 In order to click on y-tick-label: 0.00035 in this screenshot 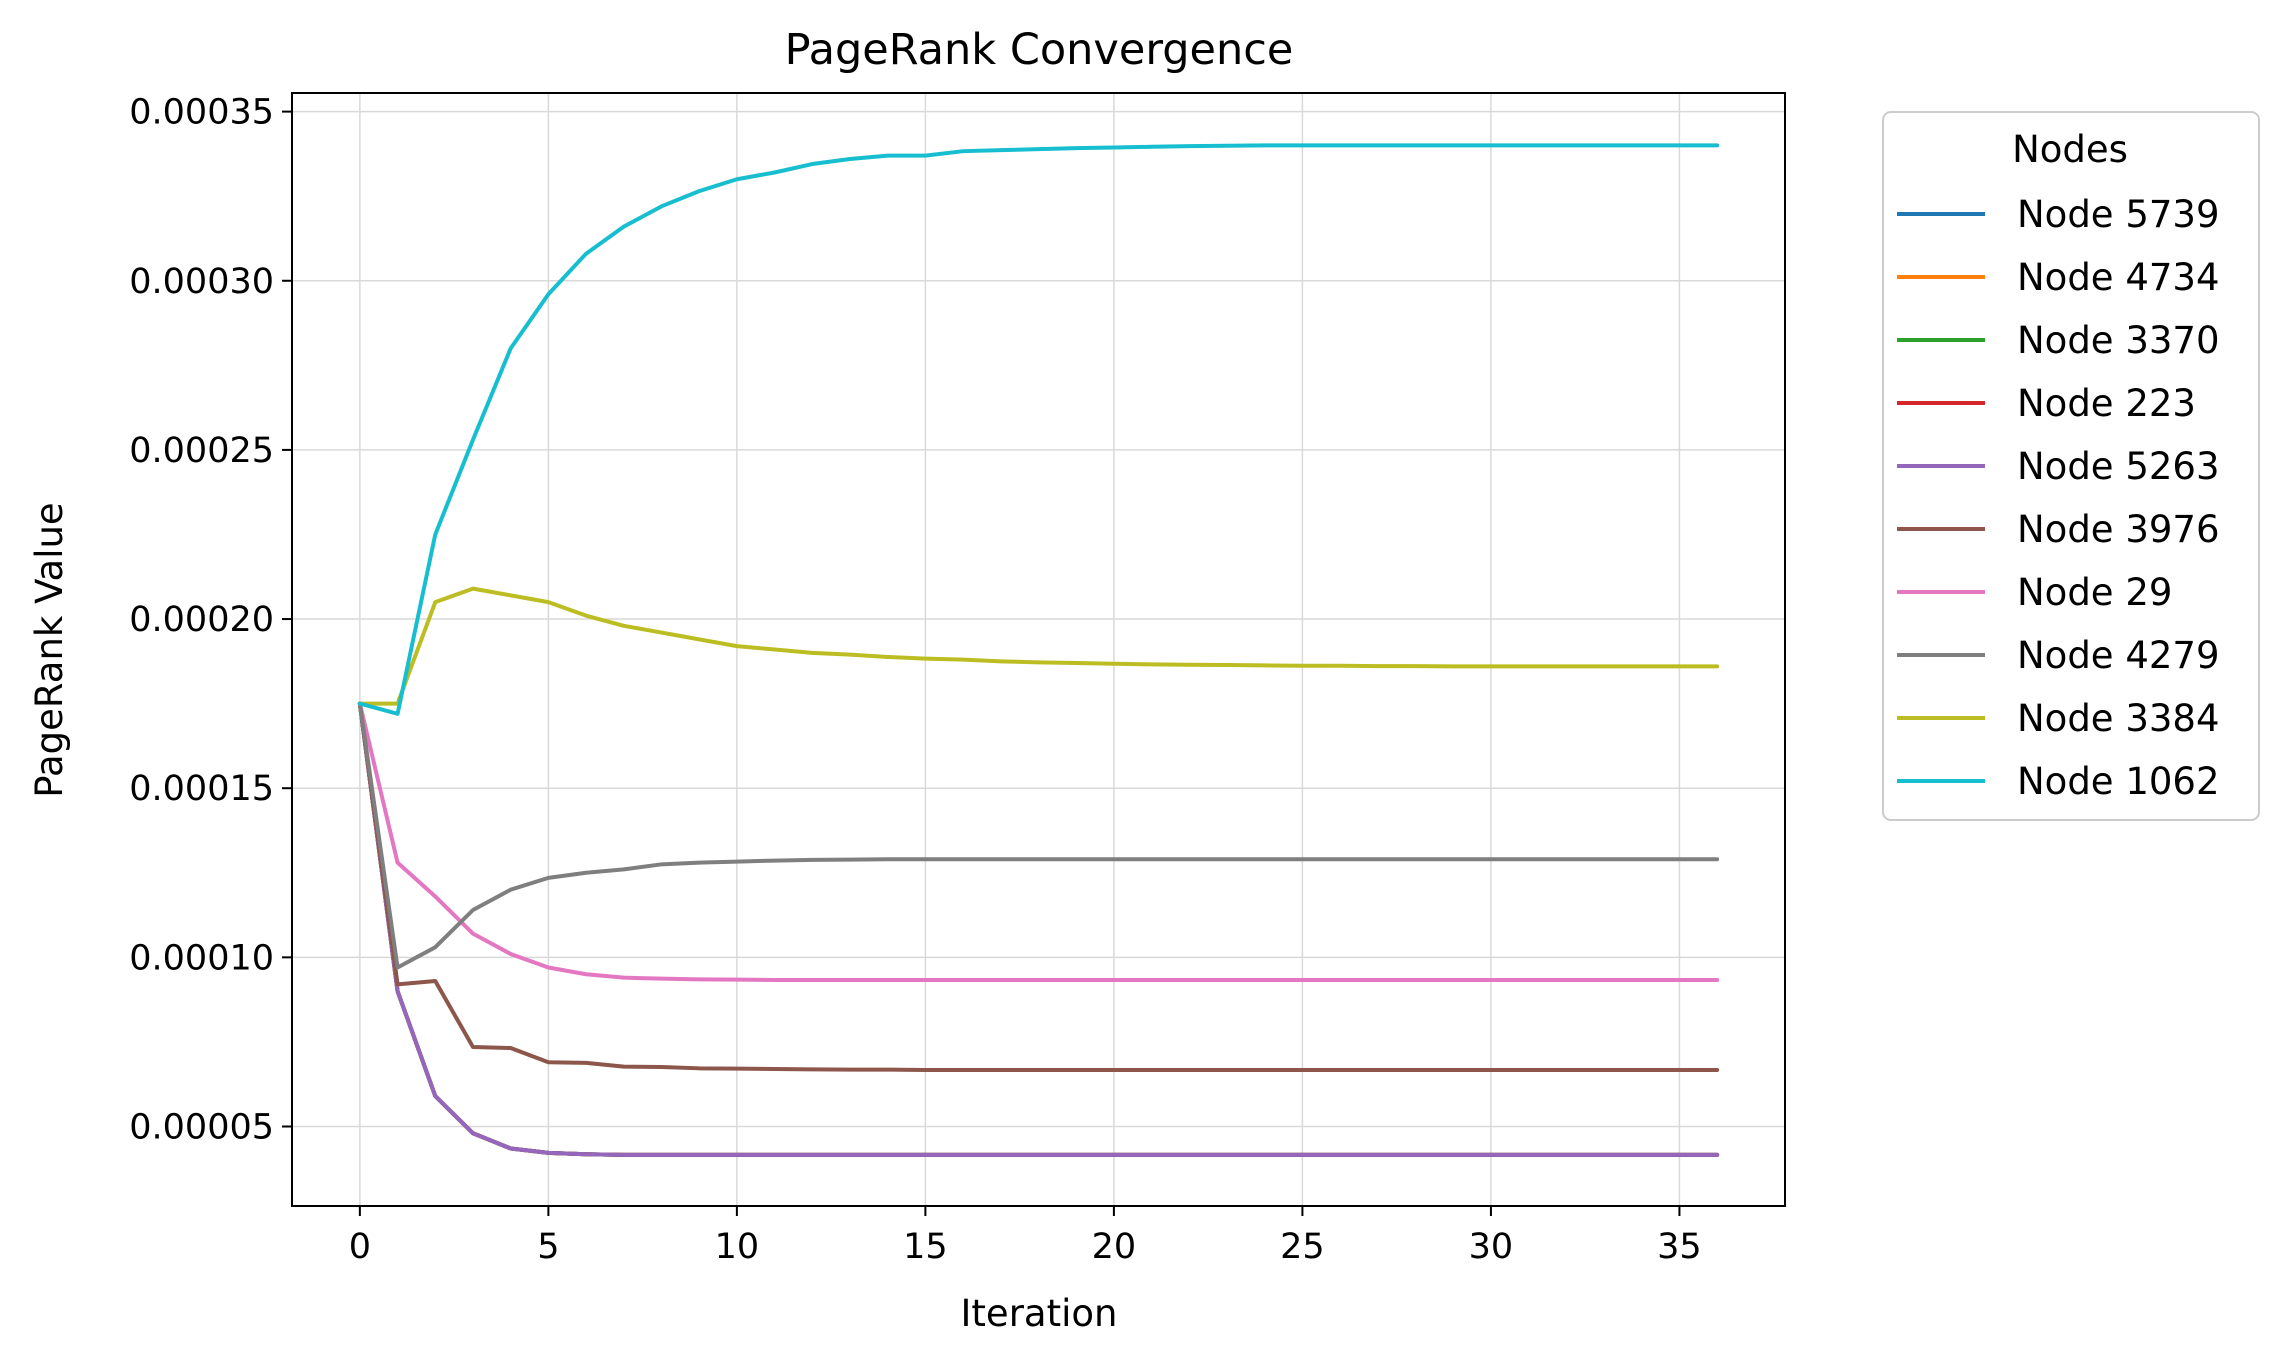, I will do `click(201, 113)`.